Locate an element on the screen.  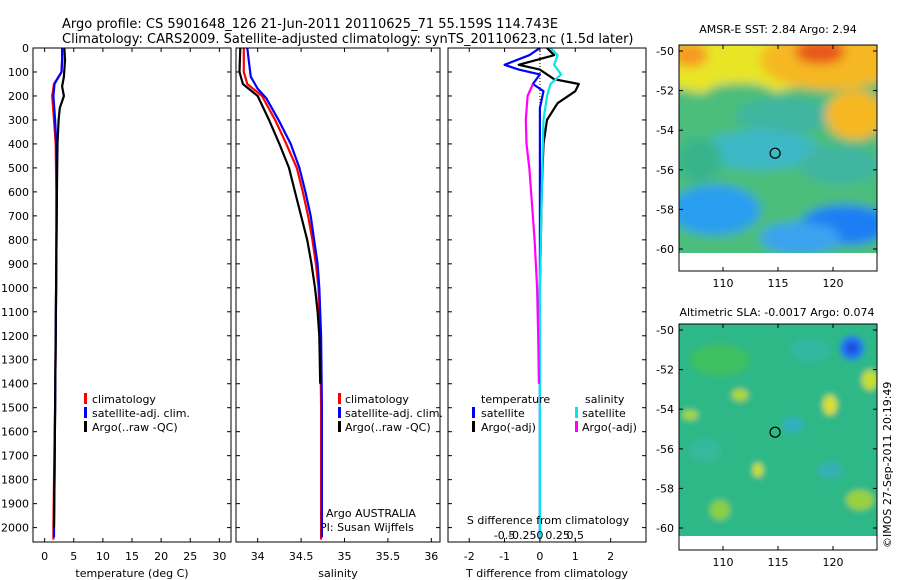
y-tick-label: 1400 is located at coordinates (15, 384).